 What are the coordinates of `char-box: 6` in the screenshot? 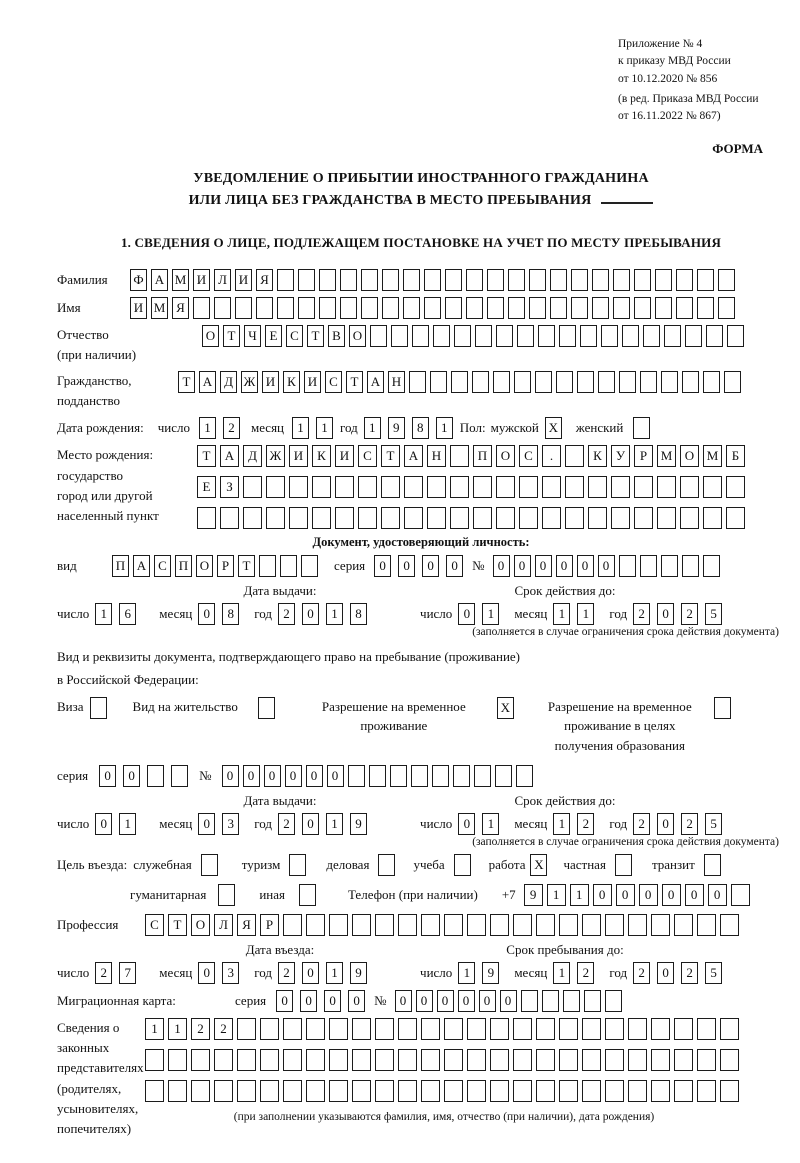 It's located at (128, 614).